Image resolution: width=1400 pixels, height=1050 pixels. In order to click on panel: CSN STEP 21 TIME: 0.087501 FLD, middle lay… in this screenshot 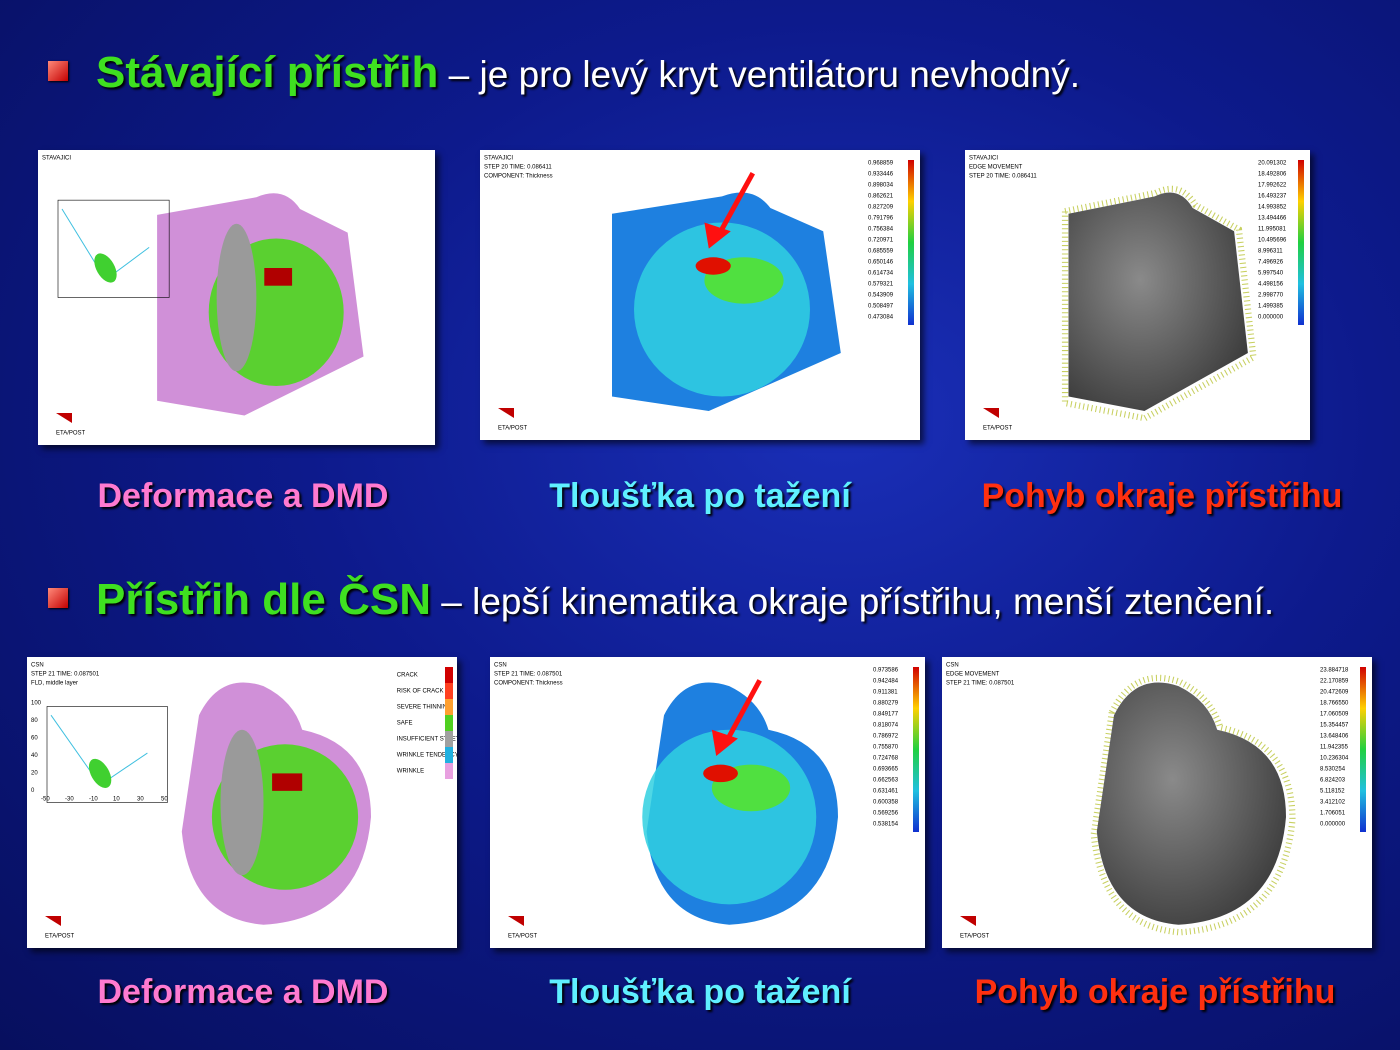, I will do `click(242, 802)`.